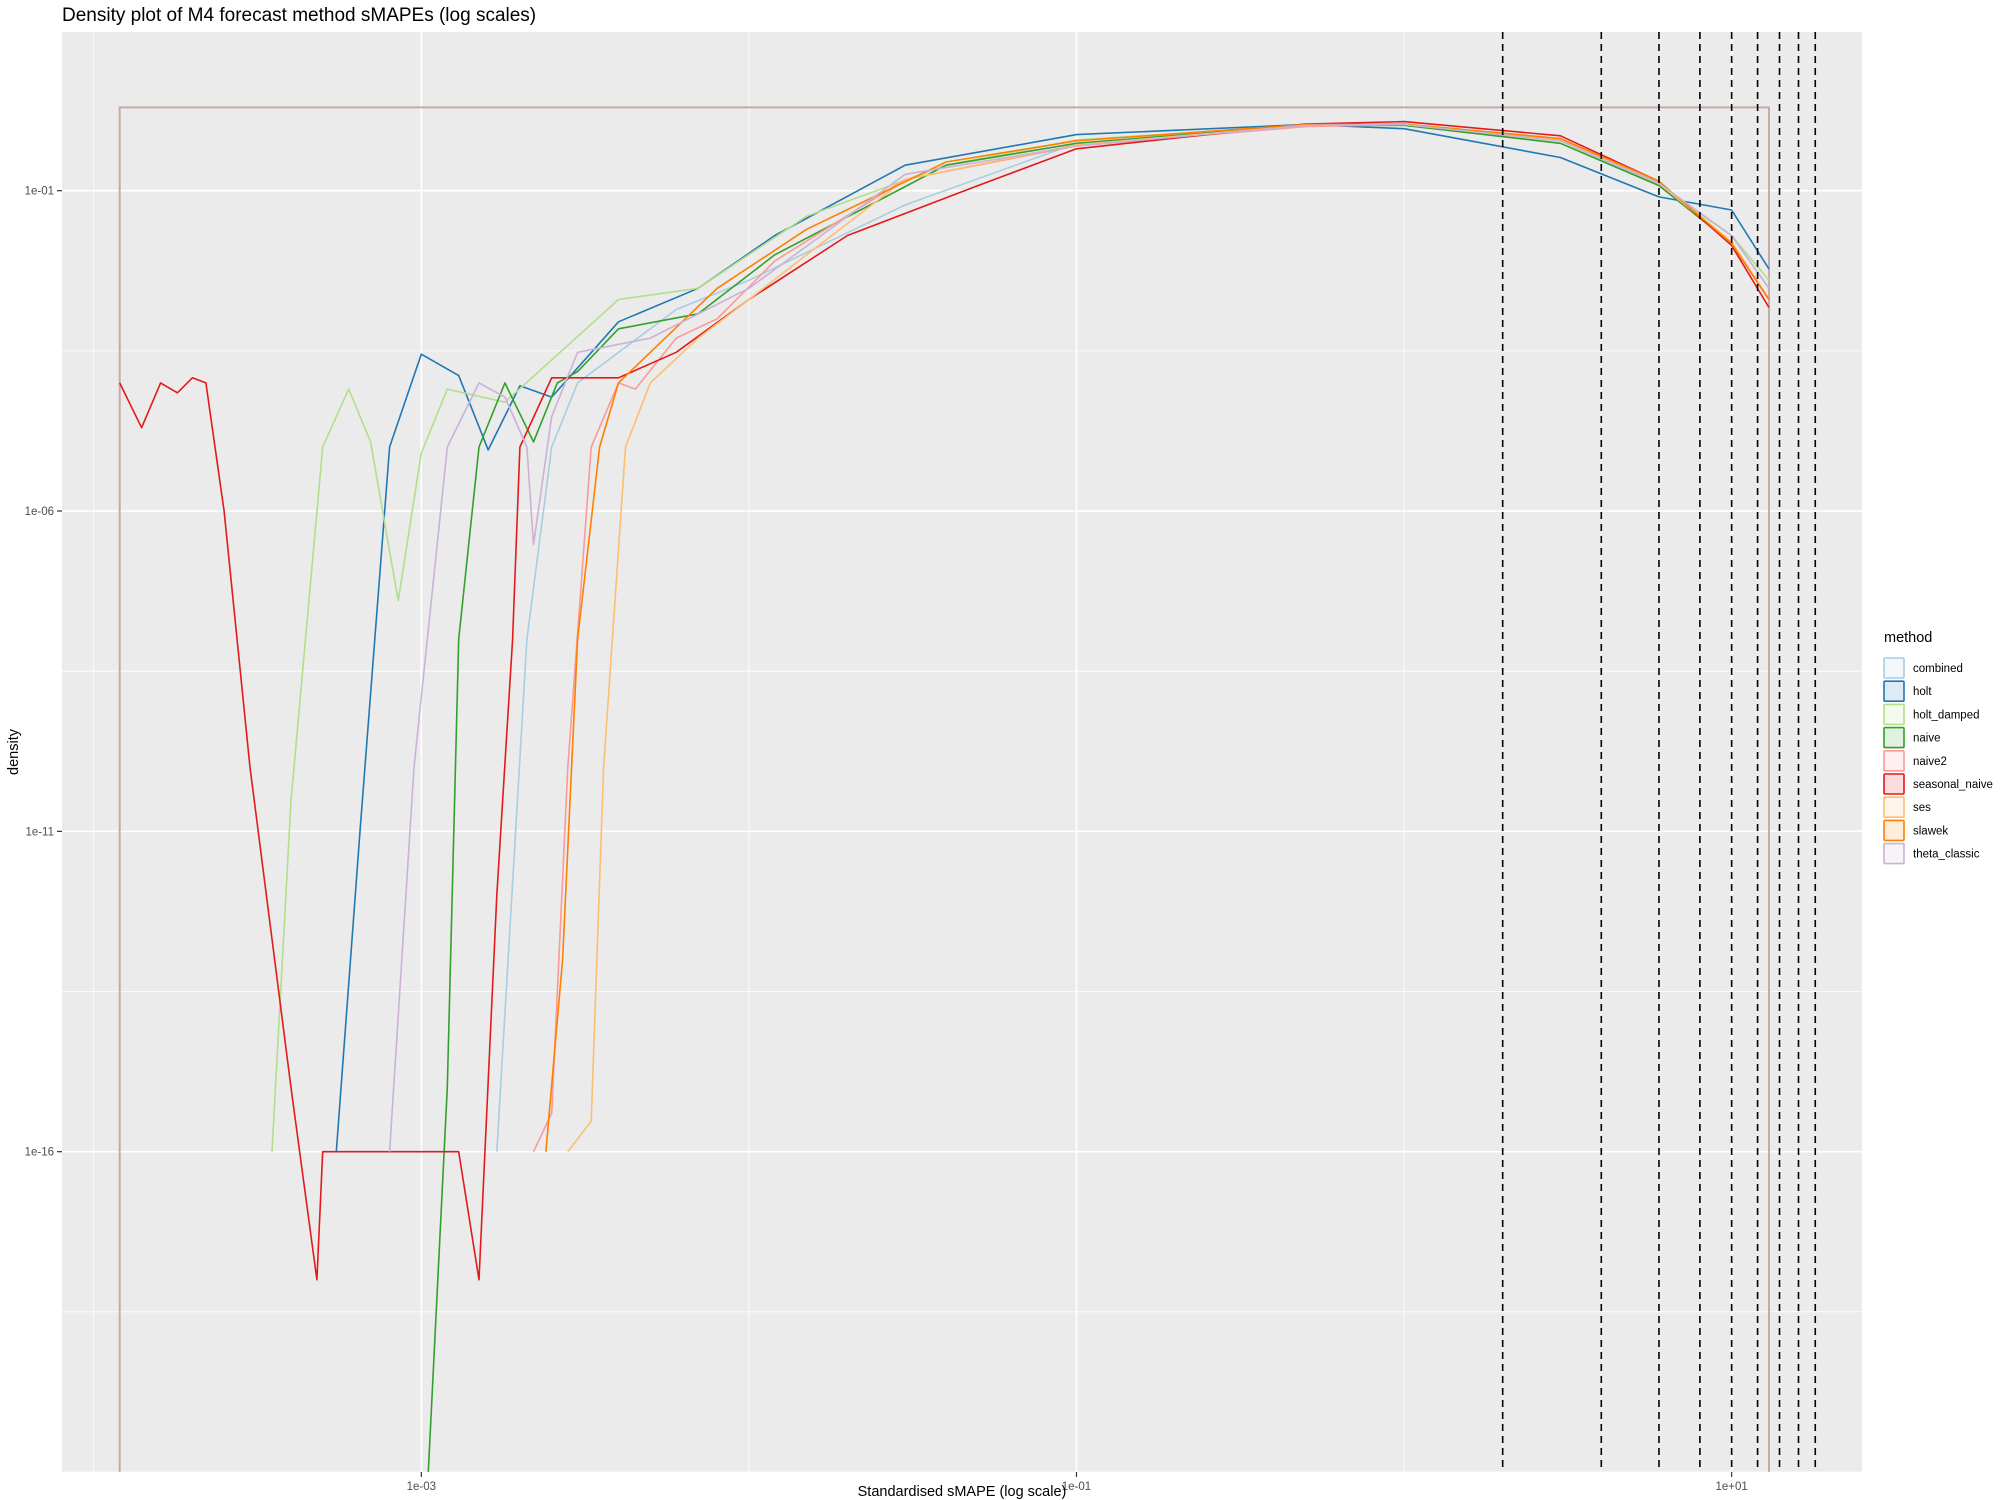 This screenshot has height=1500, width=2000. What do you see at coordinates (1894, 807) in the screenshot?
I see `legend-key-ses` at bounding box center [1894, 807].